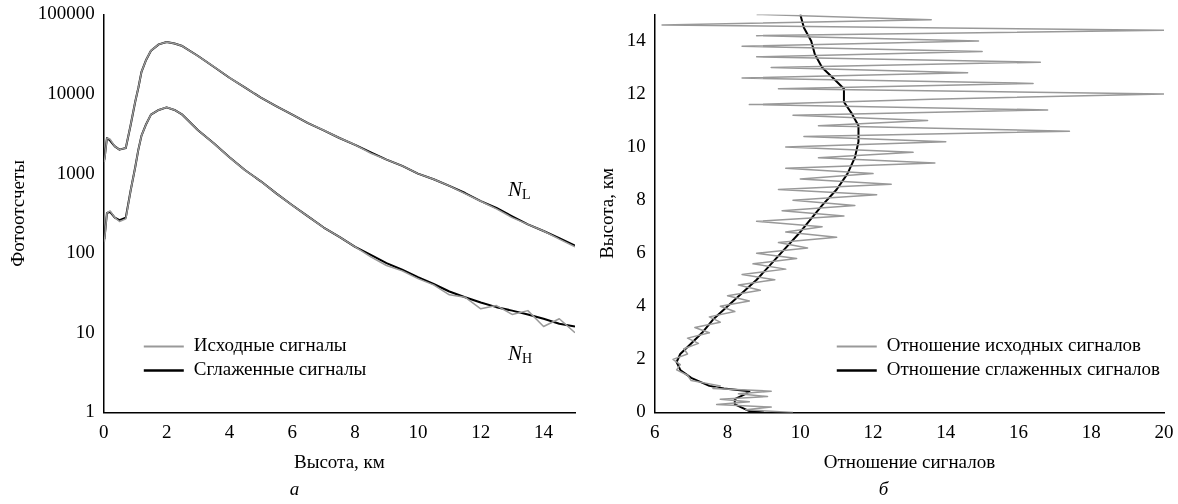  Describe the element at coordinates (641, 199) in the screenshot. I see `y-tick-label: 8` at that location.